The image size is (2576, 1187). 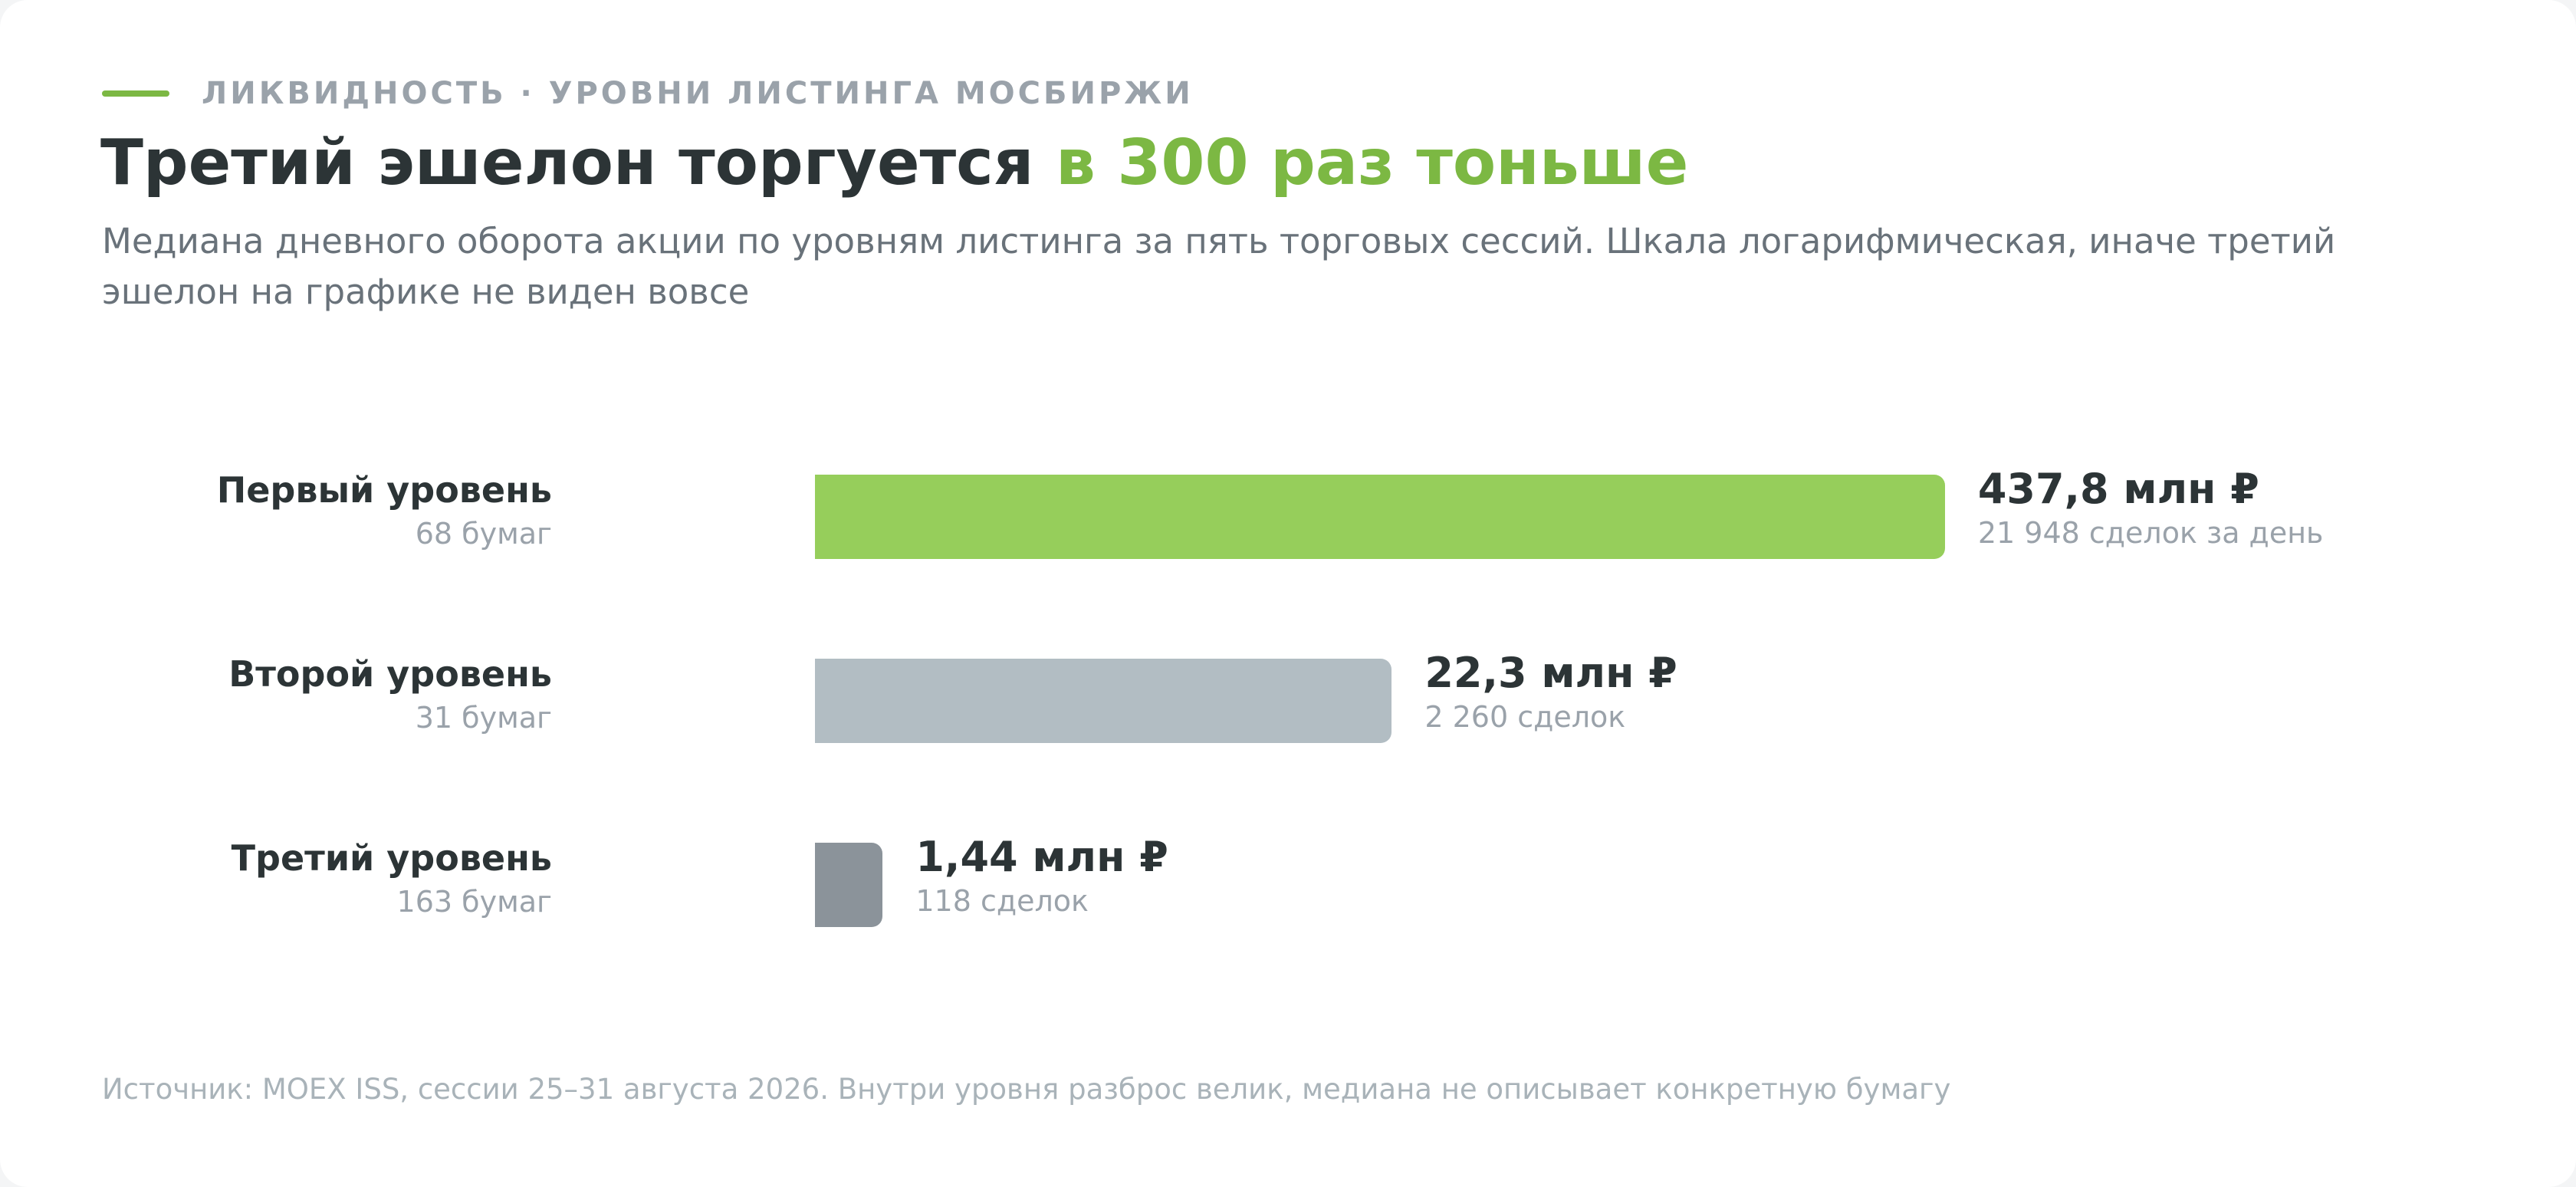 I want to click on category-name: Второй уровень, so click(x=390, y=674).